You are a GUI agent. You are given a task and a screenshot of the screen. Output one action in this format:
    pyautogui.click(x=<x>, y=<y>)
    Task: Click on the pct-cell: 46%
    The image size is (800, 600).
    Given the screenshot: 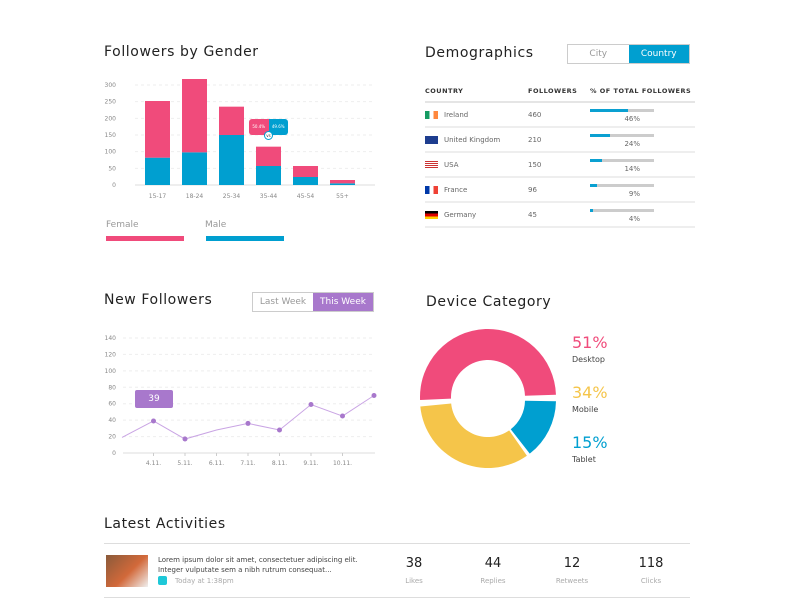 What is the action you would take?
    pyautogui.click(x=642, y=115)
    